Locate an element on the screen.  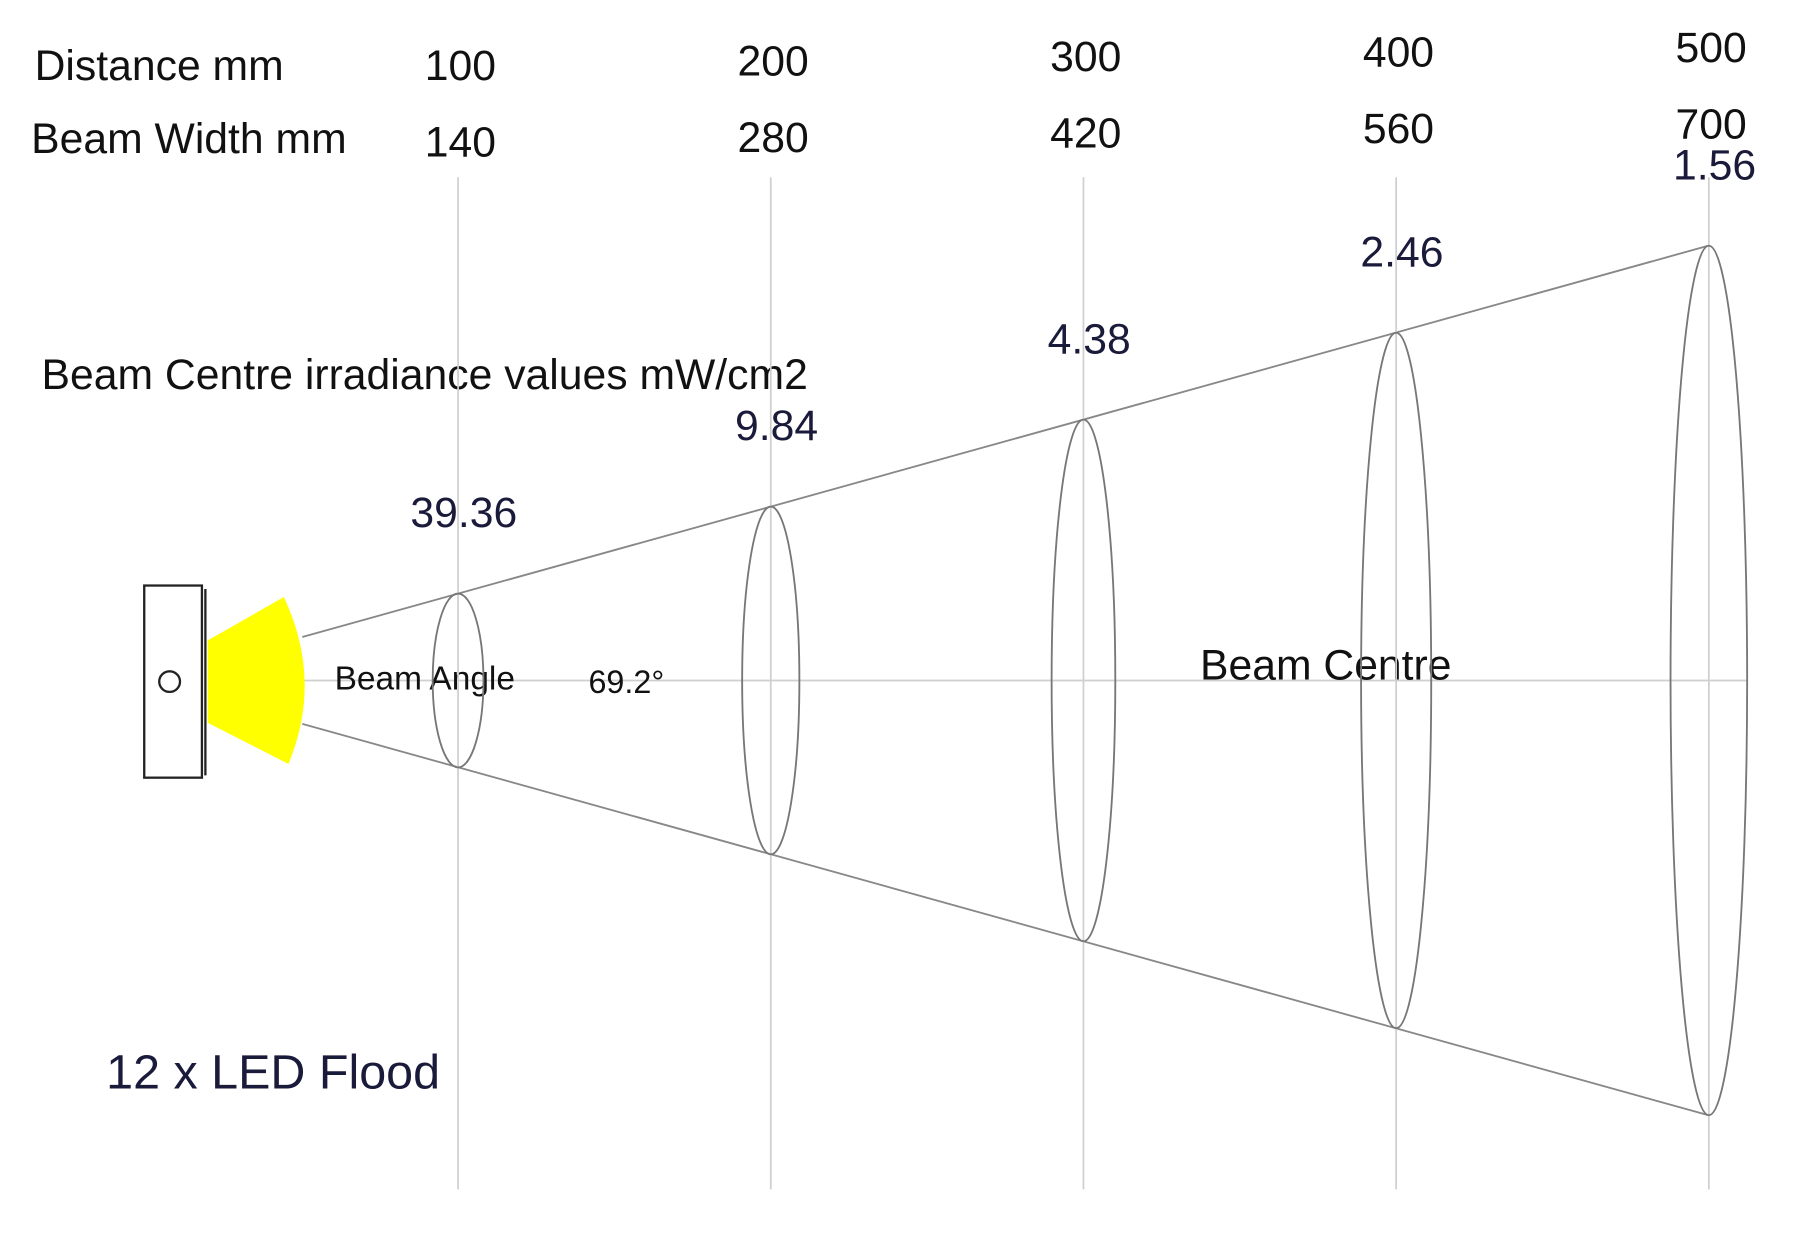
device-body is located at coordinates (173, 681).